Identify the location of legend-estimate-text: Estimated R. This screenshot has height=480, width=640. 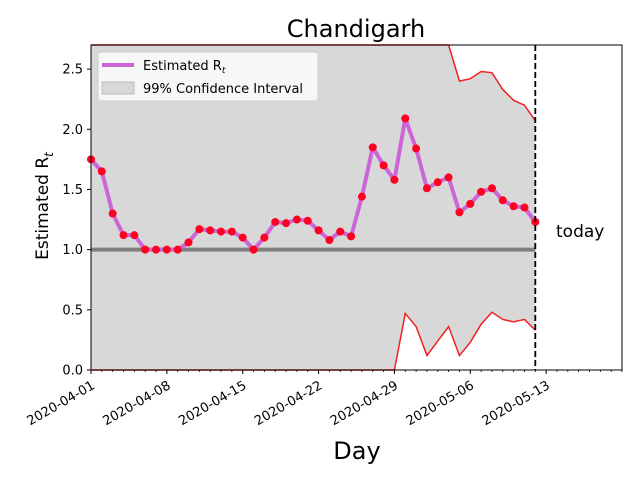
(182, 66).